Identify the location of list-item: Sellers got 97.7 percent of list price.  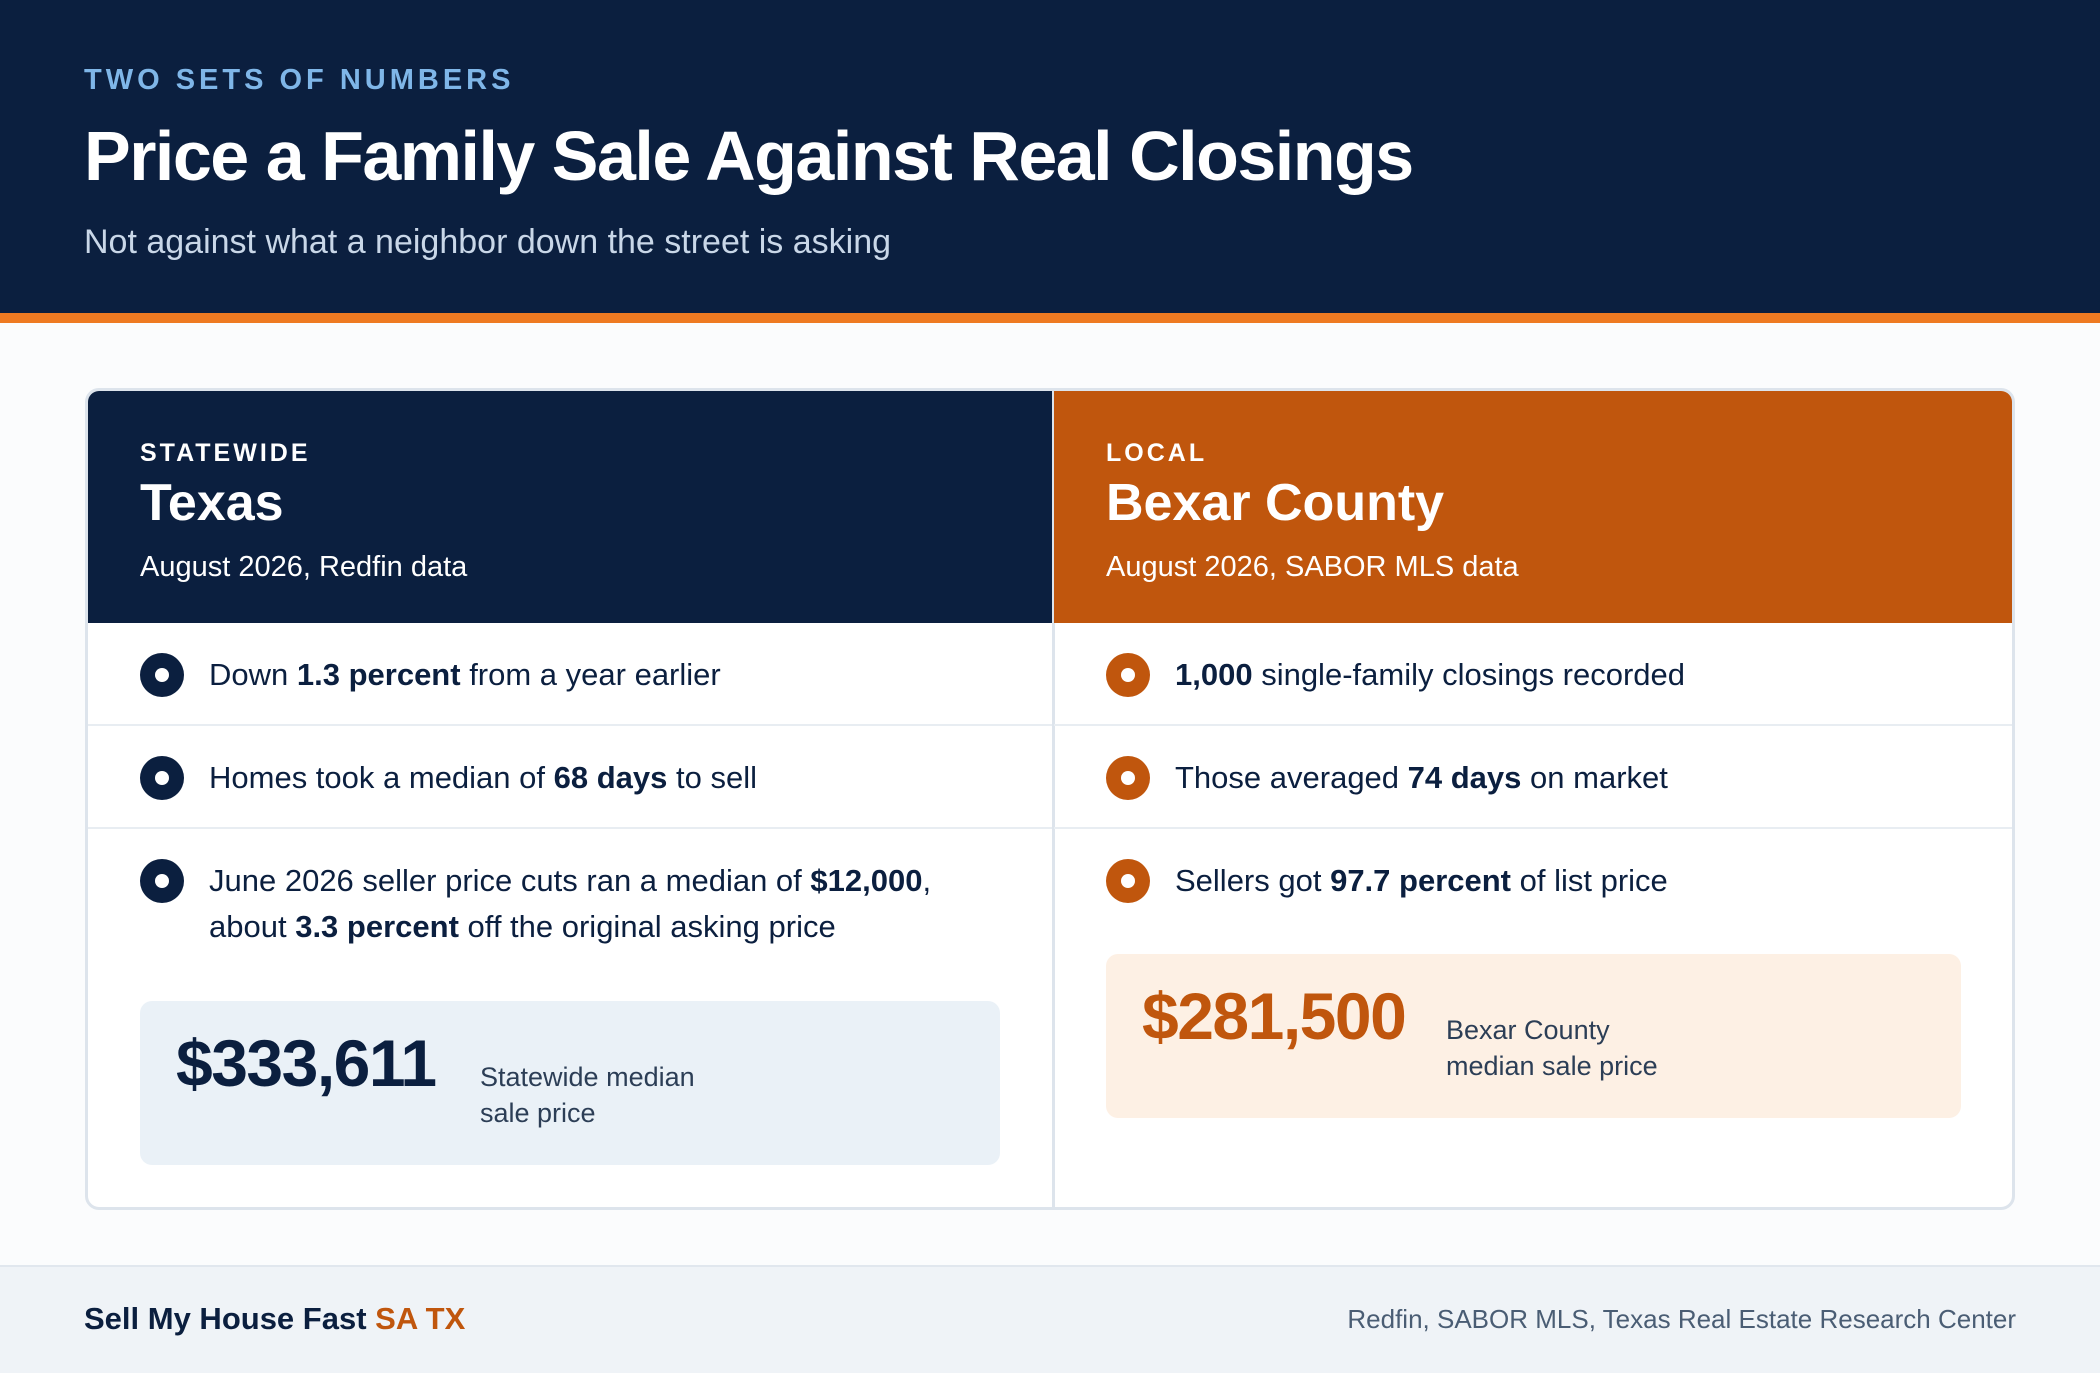
(1533, 880).